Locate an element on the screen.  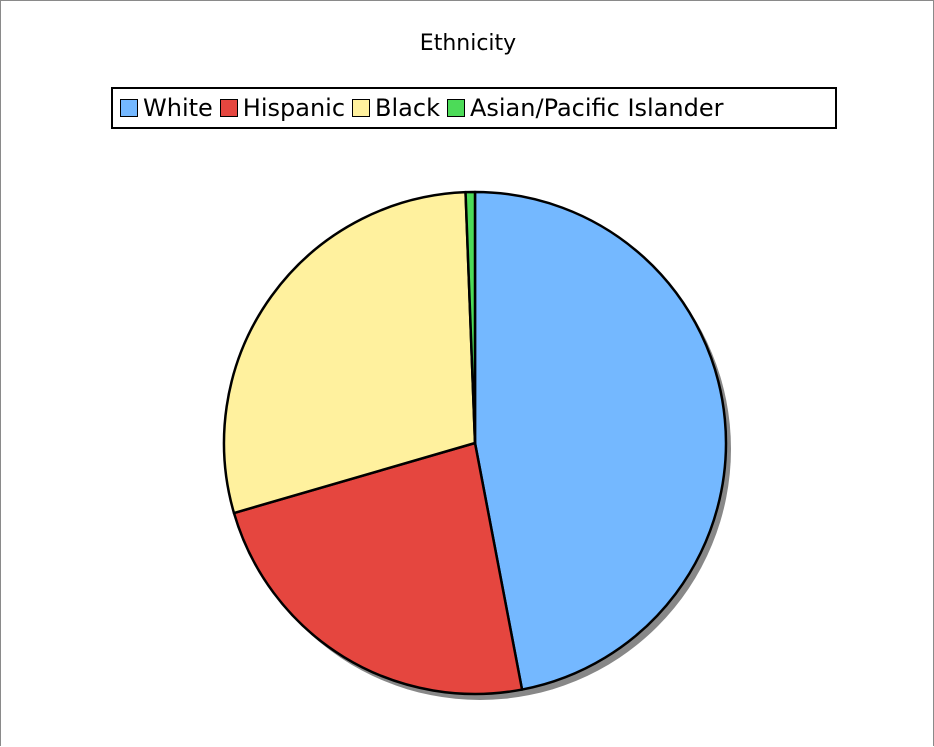
legend-swatch-black is located at coordinates (361, 108).